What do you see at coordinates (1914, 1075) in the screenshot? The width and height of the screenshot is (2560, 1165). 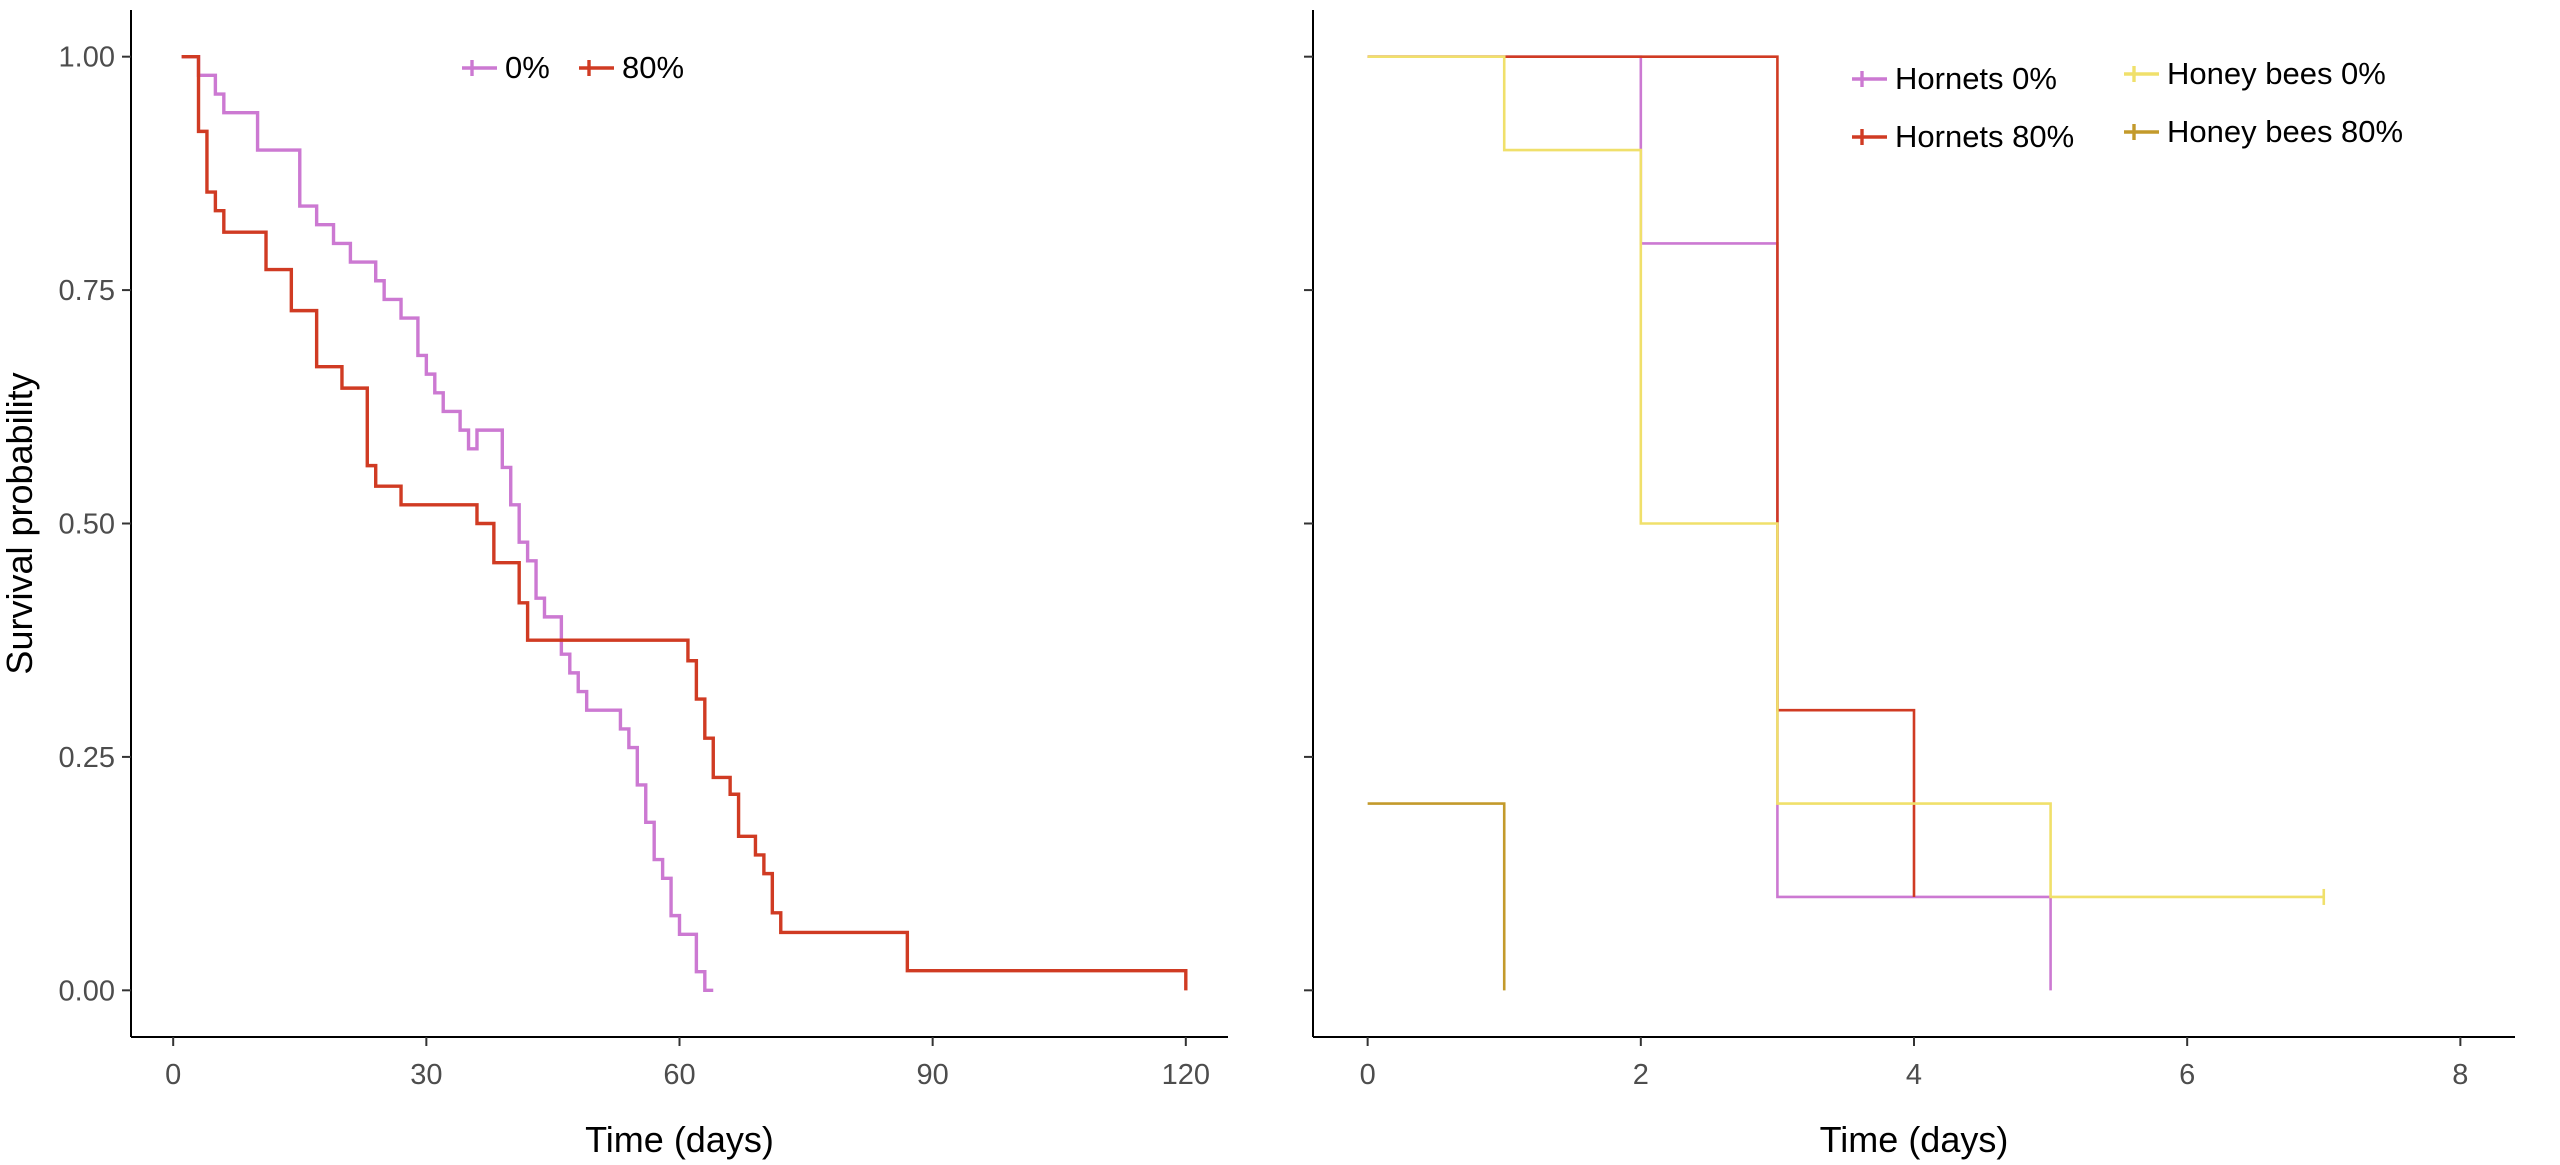 I see `x-tick-label: 4` at bounding box center [1914, 1075].